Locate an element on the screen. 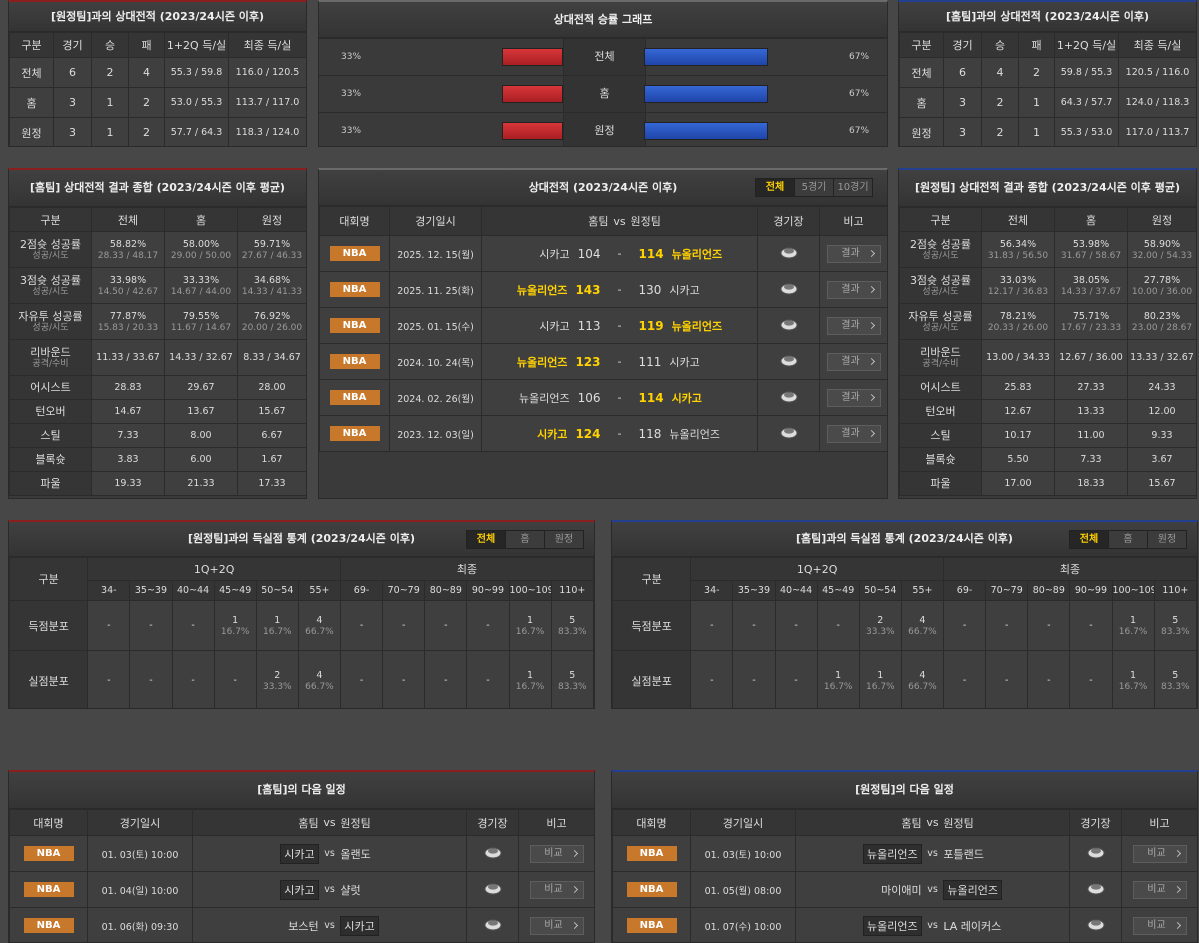 This screenshot has height=943, width=1199. match-header: 홈팀 vs 원정팀 is located at coordinates (620, 221).